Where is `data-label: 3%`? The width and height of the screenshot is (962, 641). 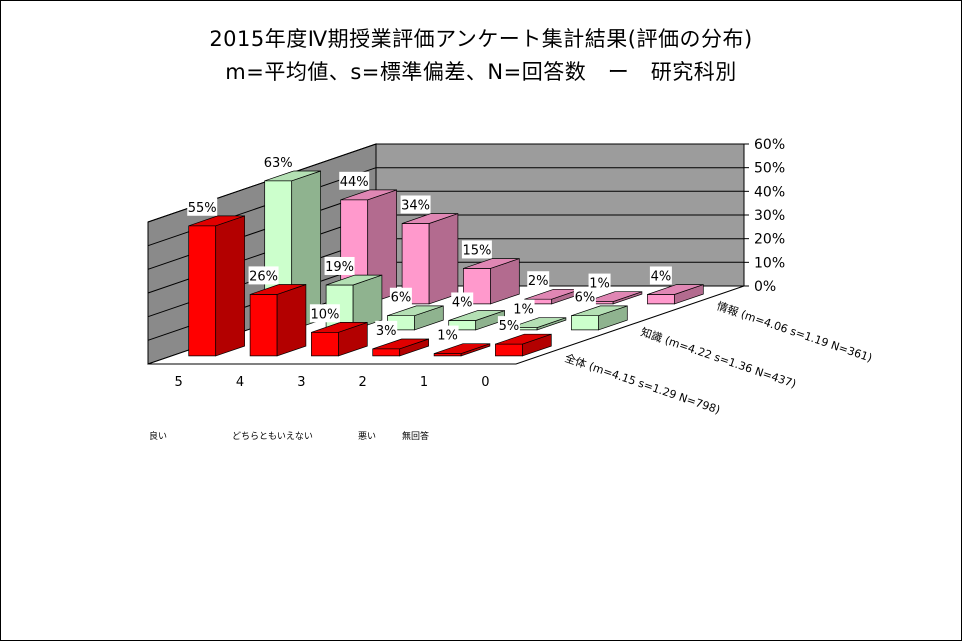 data-label: 3% is located at coordinates (386, 331).